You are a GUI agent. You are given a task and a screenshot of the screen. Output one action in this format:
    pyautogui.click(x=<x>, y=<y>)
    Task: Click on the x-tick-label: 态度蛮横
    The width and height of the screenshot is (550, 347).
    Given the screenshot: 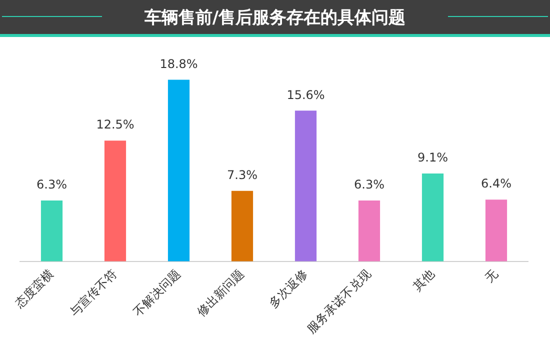 What is the action you would take?
    pyautogui.click(x=34, y=289)
    